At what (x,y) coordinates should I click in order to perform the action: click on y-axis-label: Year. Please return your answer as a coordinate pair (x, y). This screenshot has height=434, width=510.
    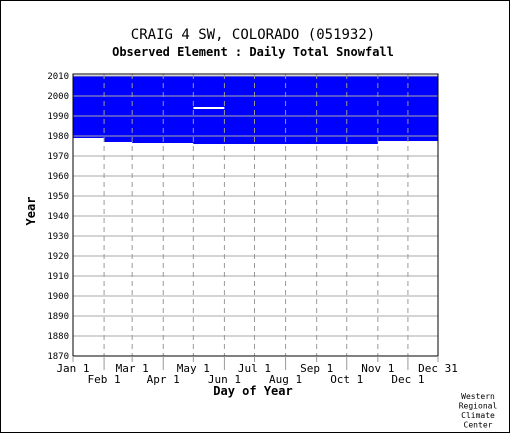
    Looking at the image, I should click on (31, 211).